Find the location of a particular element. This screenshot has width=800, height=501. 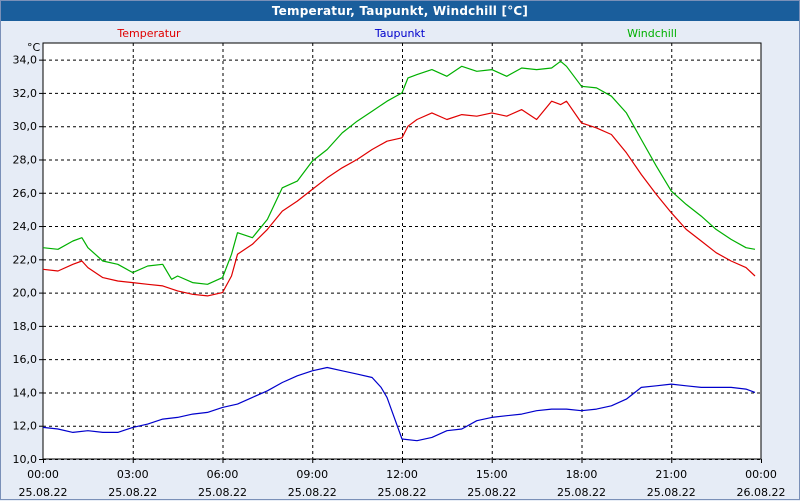

y-tick-label: 26,0 is located at coordinates (25, 193).